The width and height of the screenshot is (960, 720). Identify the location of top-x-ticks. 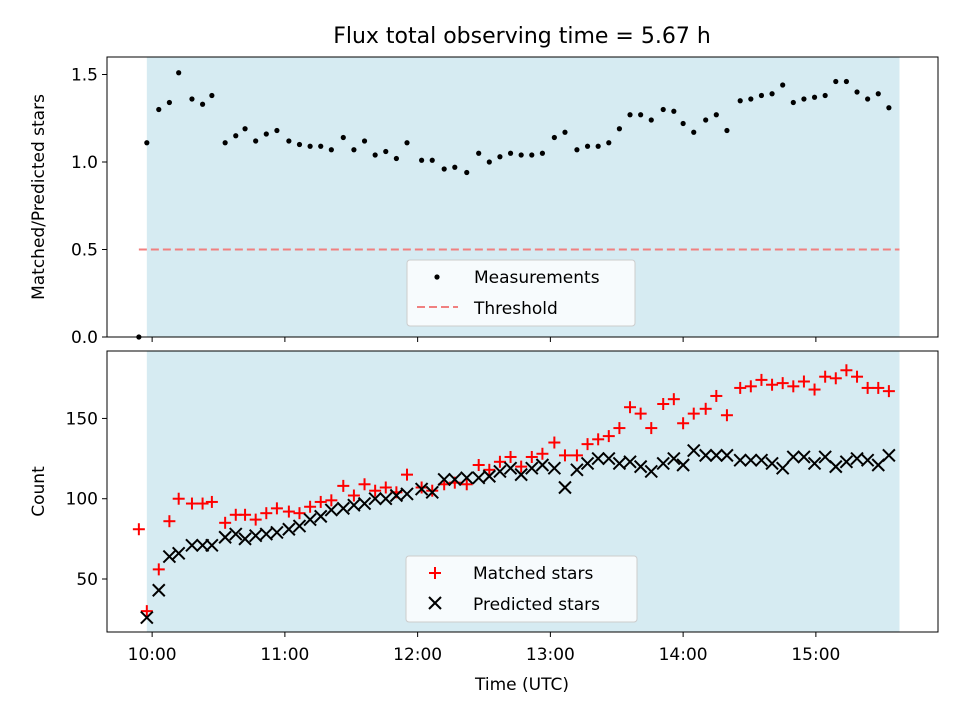
(484, 339).